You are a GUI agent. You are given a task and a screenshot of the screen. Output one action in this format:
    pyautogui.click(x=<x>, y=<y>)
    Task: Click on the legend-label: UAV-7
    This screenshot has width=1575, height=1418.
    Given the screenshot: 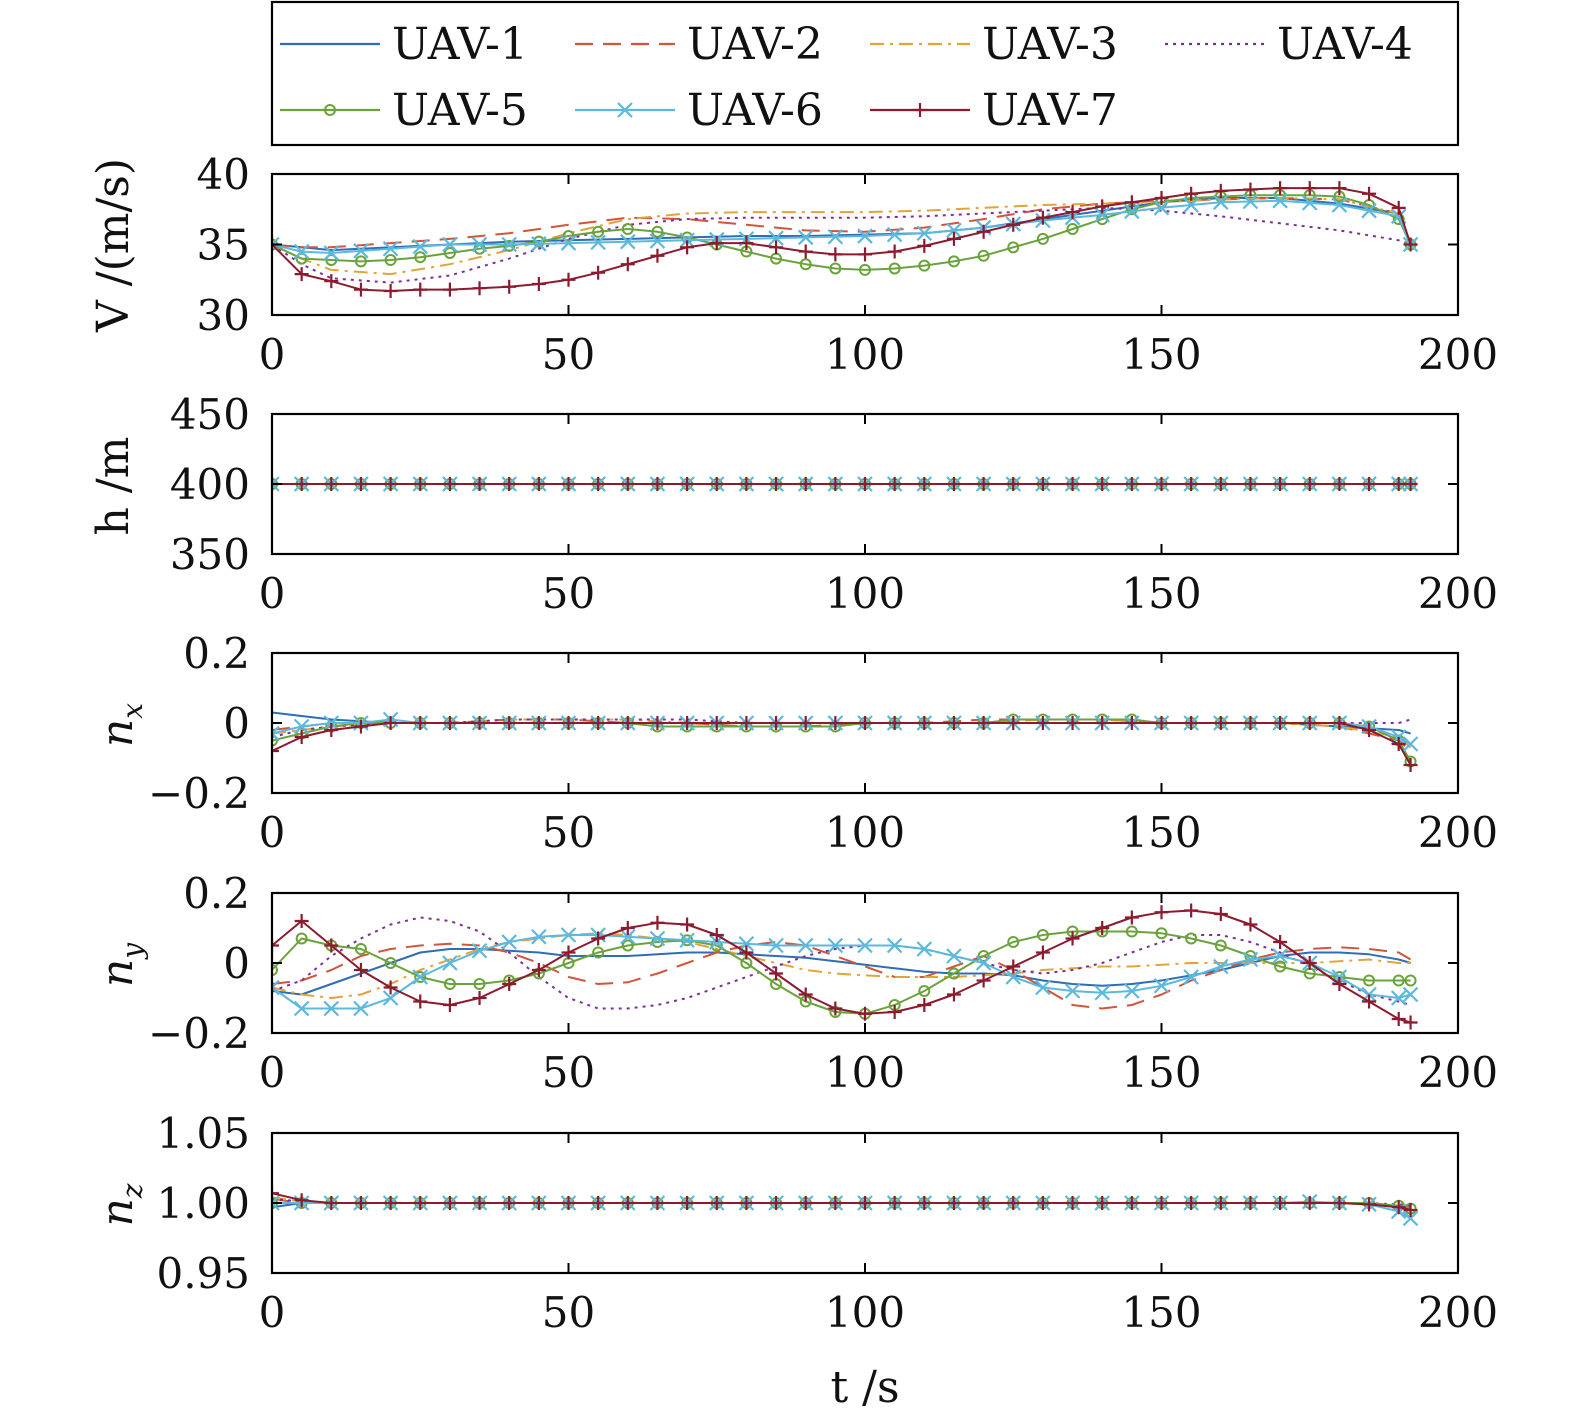 What is the action you would take?
    pyautogui.click(x=1050, y=110)
    